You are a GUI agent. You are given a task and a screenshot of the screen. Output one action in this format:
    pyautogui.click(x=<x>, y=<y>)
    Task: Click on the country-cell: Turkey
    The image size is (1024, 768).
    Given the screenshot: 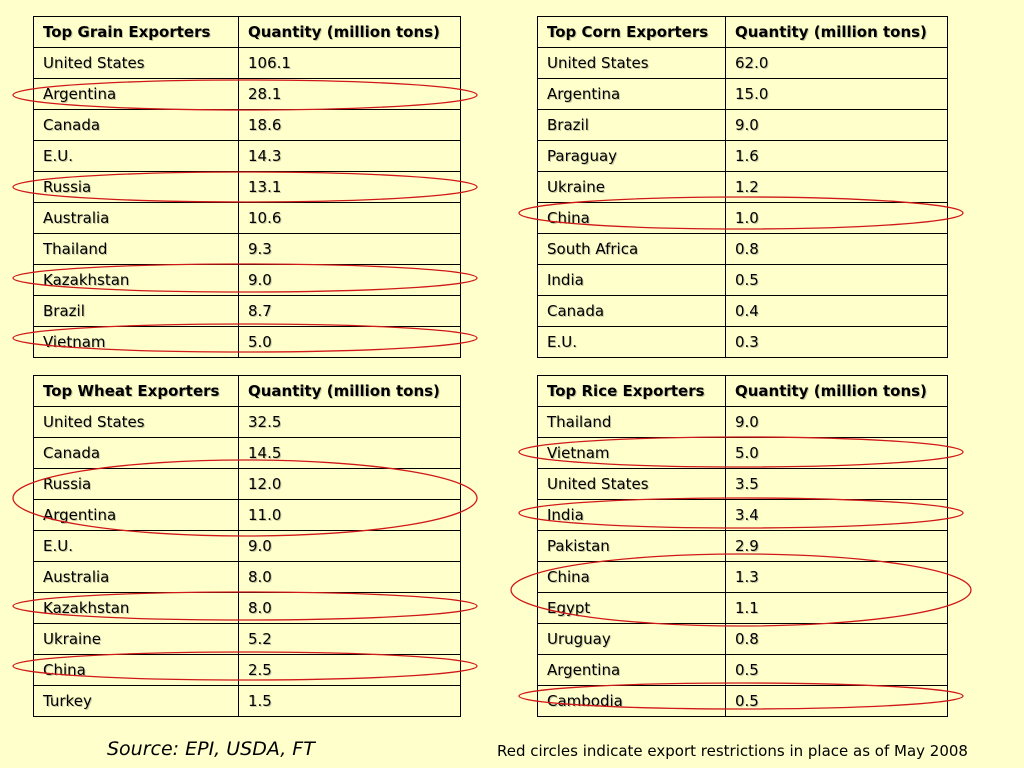 What is the action you would take?
    pyautogui.click(x=136, y=701)
    